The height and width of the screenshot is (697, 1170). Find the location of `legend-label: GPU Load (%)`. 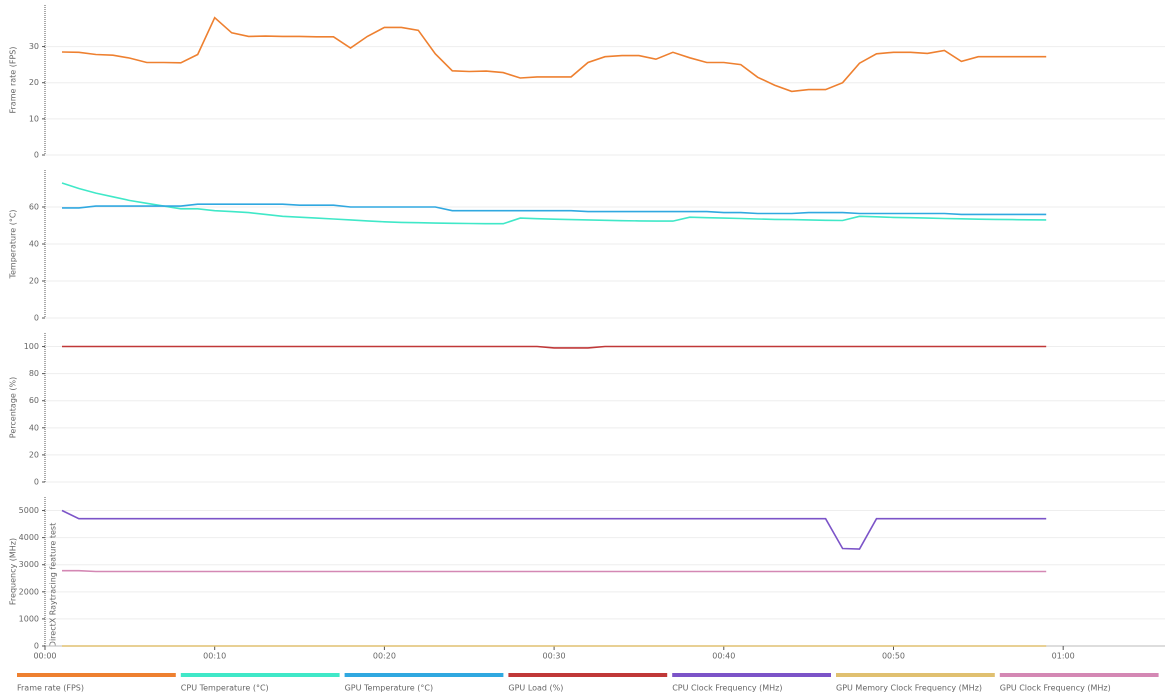

legend-label: GPU Load (%) is located at coordinates (535, 688).